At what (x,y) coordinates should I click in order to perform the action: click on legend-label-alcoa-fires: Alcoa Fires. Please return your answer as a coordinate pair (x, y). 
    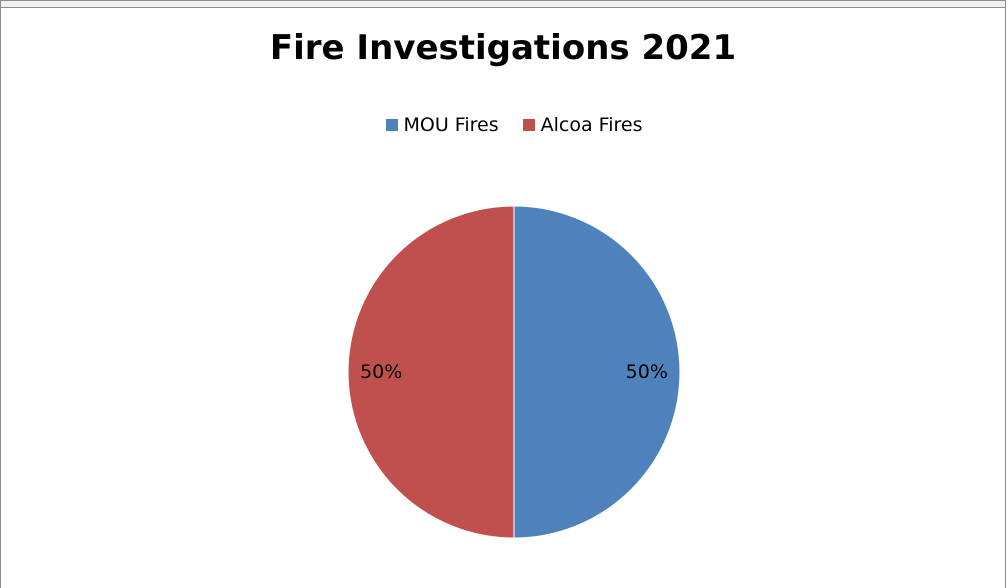
    Looking at the image, I should click on (591, 125).